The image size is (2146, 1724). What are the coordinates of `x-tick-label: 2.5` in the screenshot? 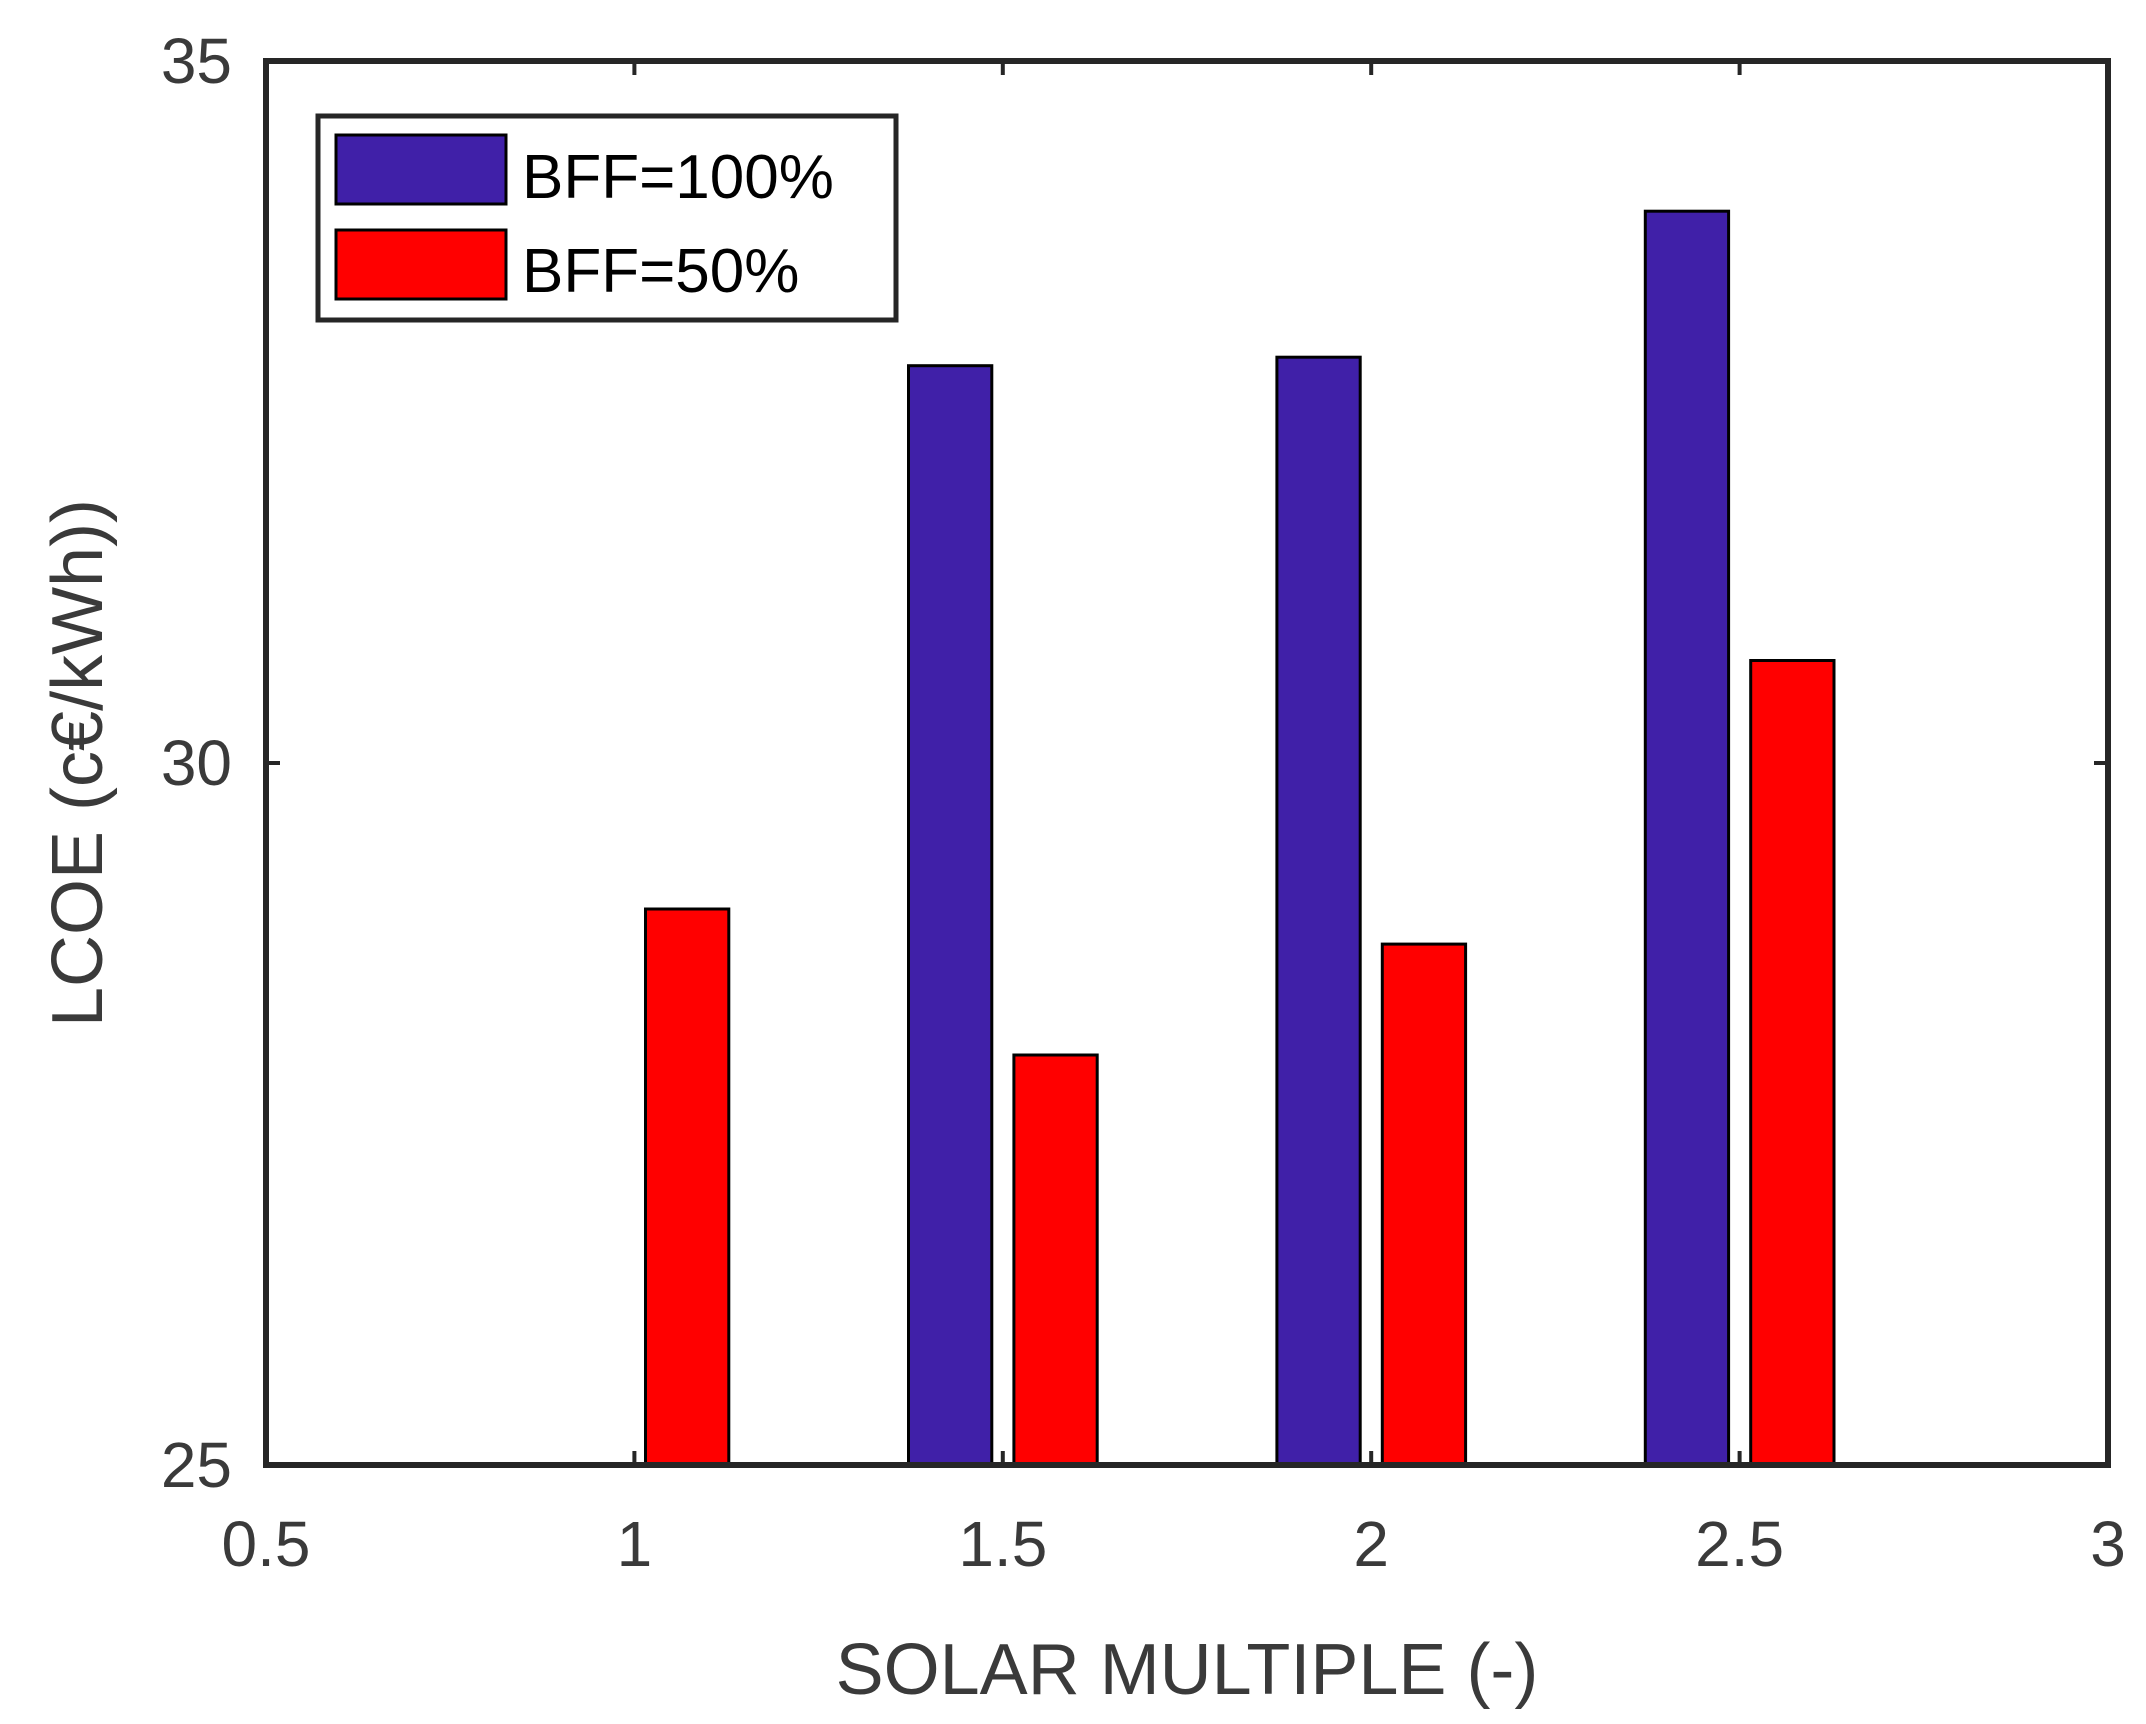 It's located at (1739, 1544).